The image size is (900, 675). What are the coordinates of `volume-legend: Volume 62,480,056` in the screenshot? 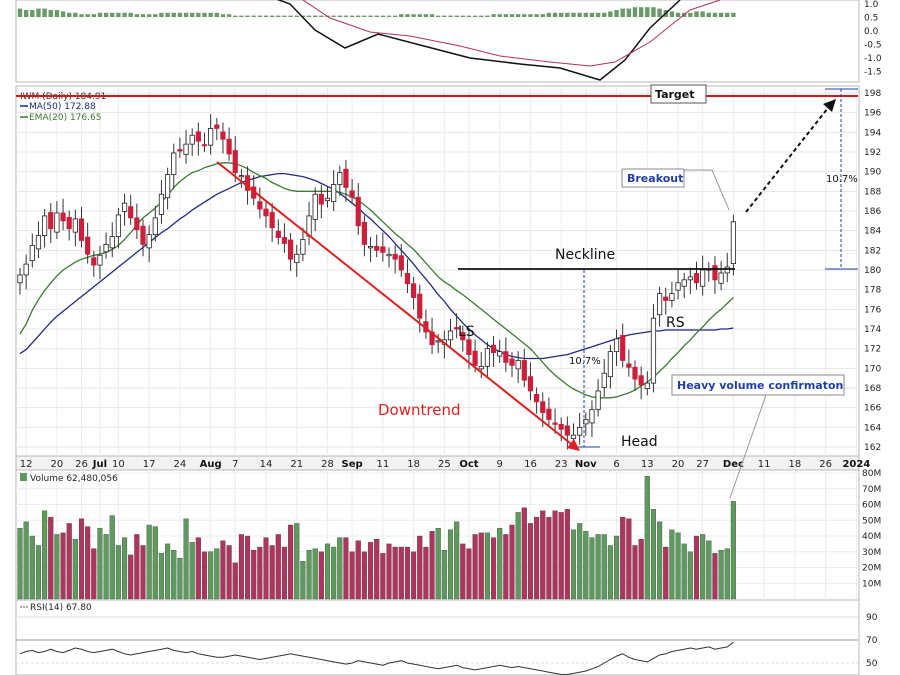 It's located at (74, 479).